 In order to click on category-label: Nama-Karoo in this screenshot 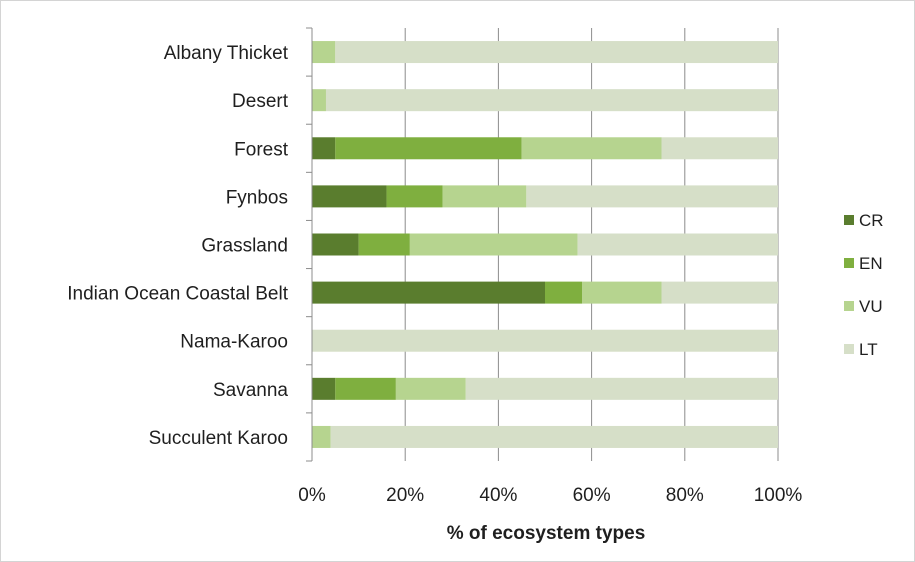, I will do `click(234, 342)`.